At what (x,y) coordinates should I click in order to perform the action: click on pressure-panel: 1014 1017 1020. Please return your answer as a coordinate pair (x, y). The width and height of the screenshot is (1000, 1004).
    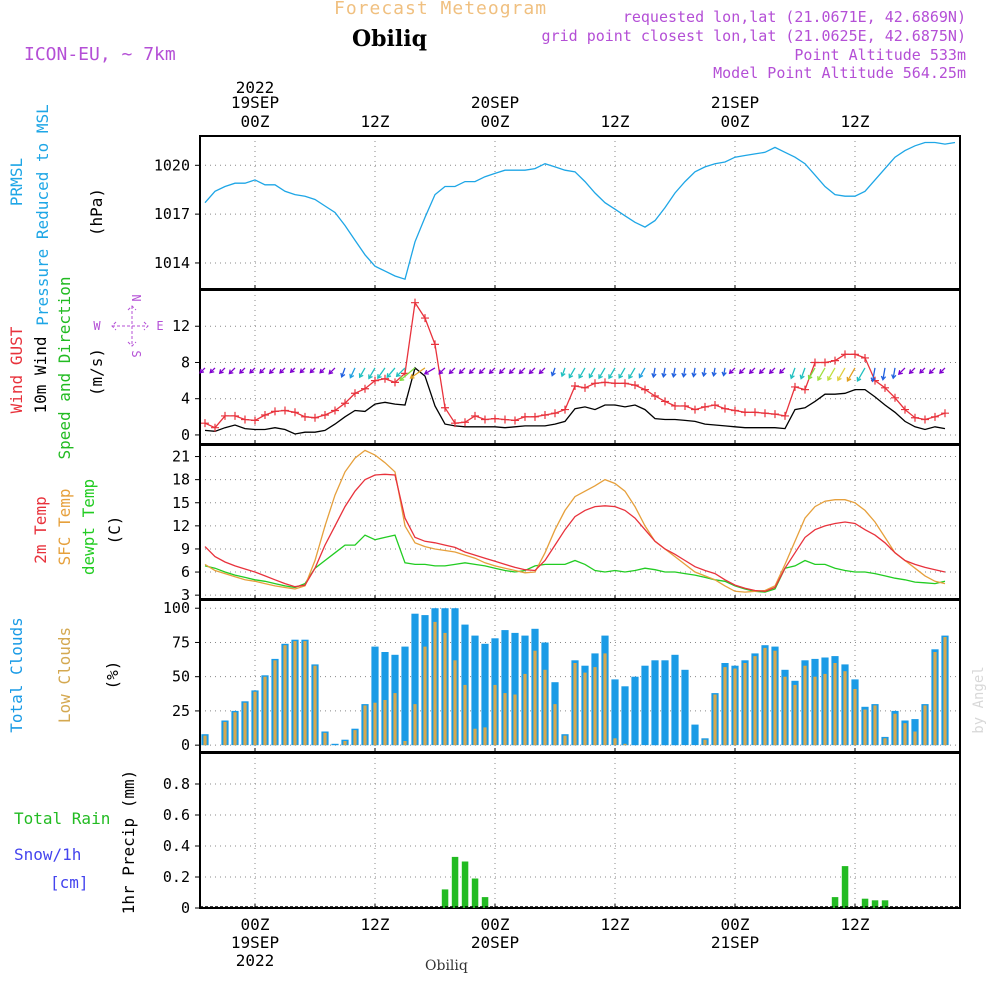
    Looking at the image, I should click on (557, 212).